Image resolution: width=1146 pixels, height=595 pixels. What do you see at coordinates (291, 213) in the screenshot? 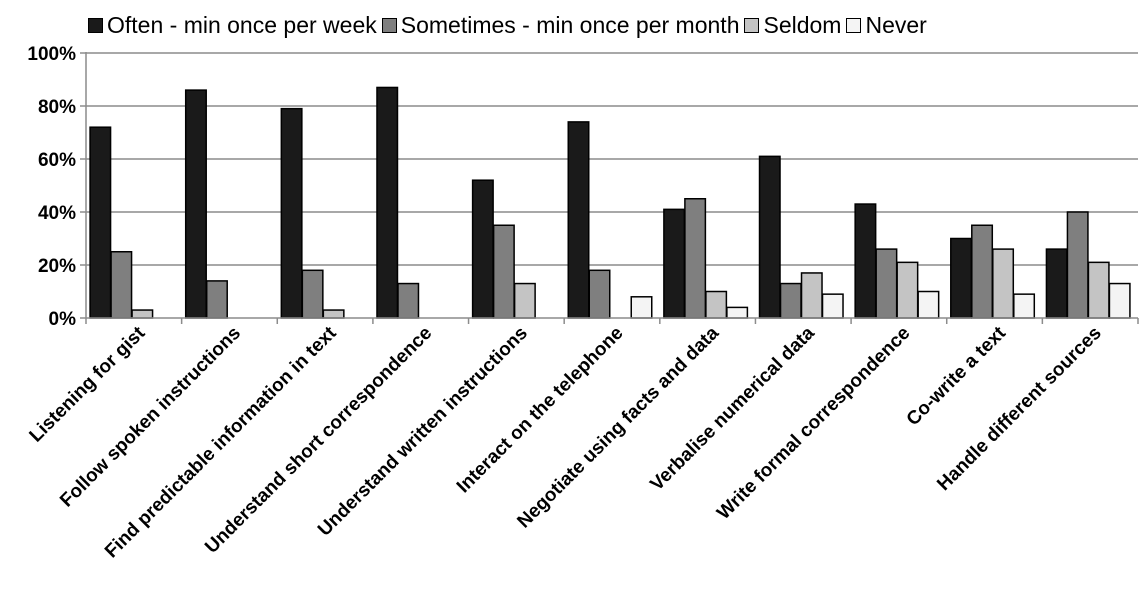
I see `bar-often-find-predictable-information-in-text` at bounding box center [291, 213].